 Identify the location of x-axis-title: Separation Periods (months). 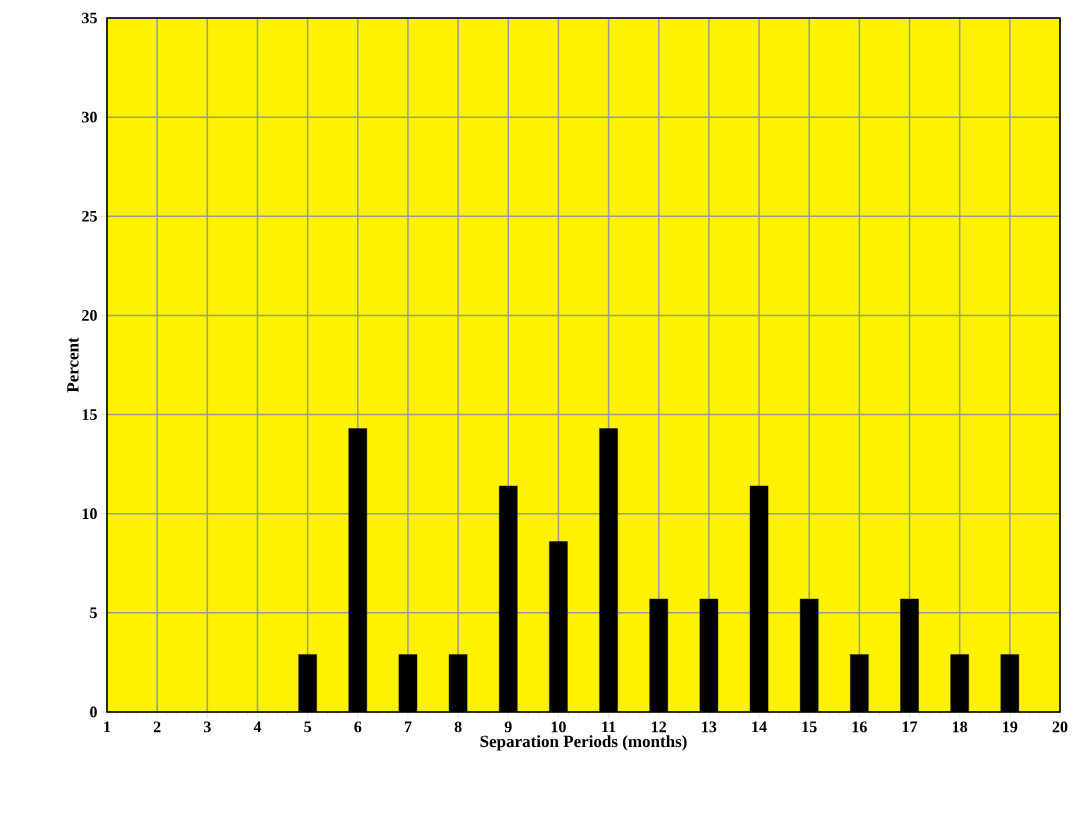
(583, 743).